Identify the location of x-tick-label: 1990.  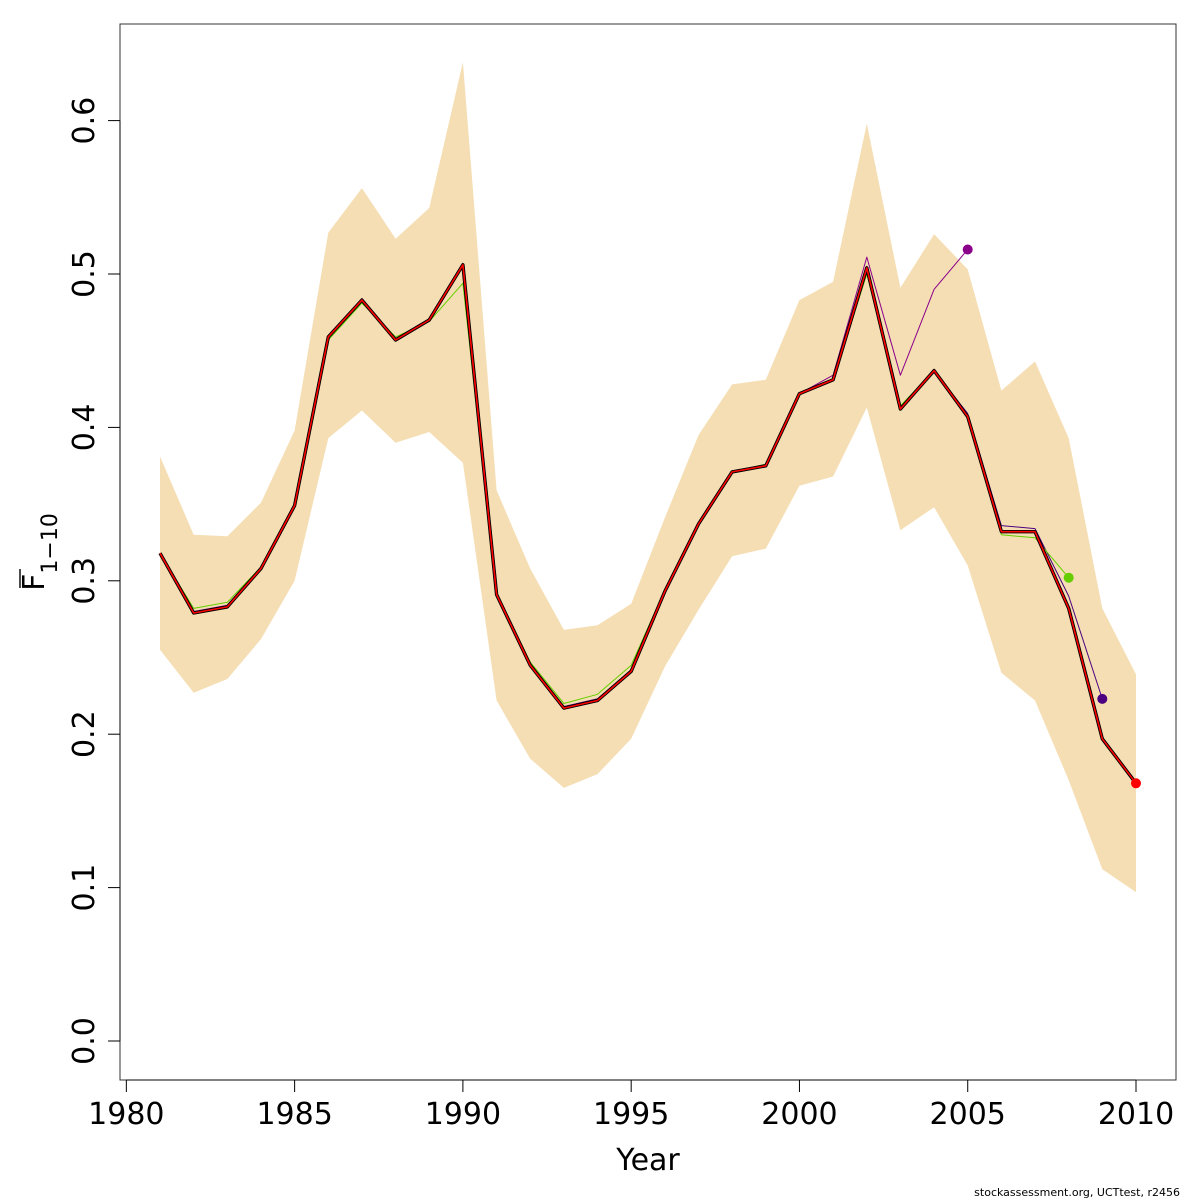
(463, 1114).